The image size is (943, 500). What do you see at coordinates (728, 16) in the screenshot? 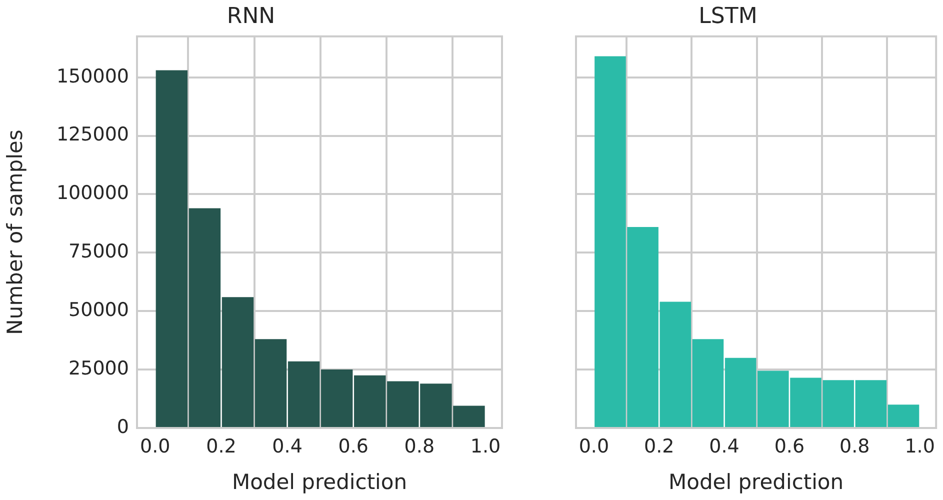
I see `chart-title: LSTM` at bounding box center [728, 16].